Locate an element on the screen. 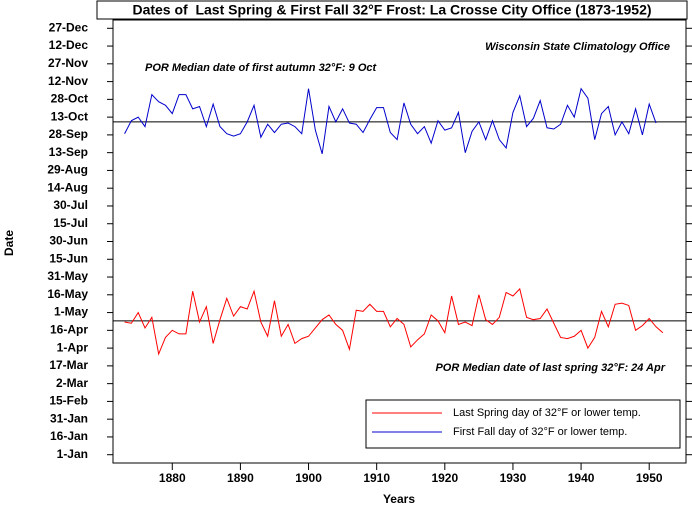 Image resolution: width=692 pixels, height=509 pixels. x-tick-label: 1940 is located at coordinates (581, 478).